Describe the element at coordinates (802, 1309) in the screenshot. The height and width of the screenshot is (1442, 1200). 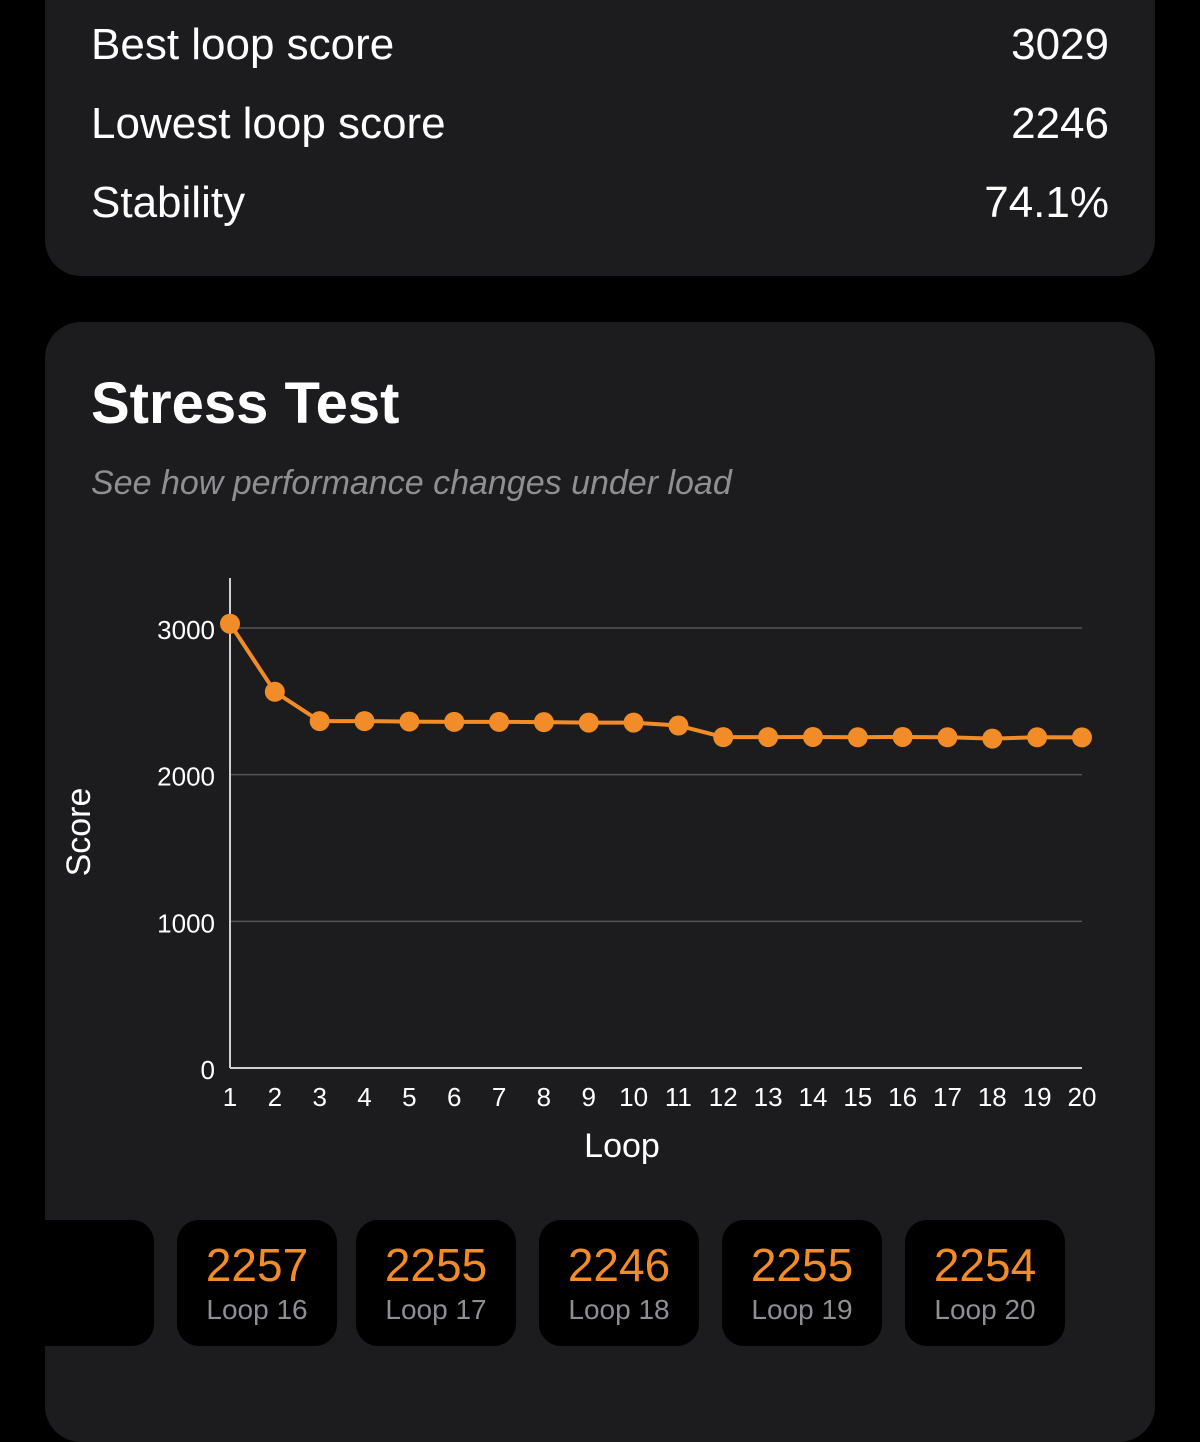
I see `loop-chip-label: Loop 19` at that location.